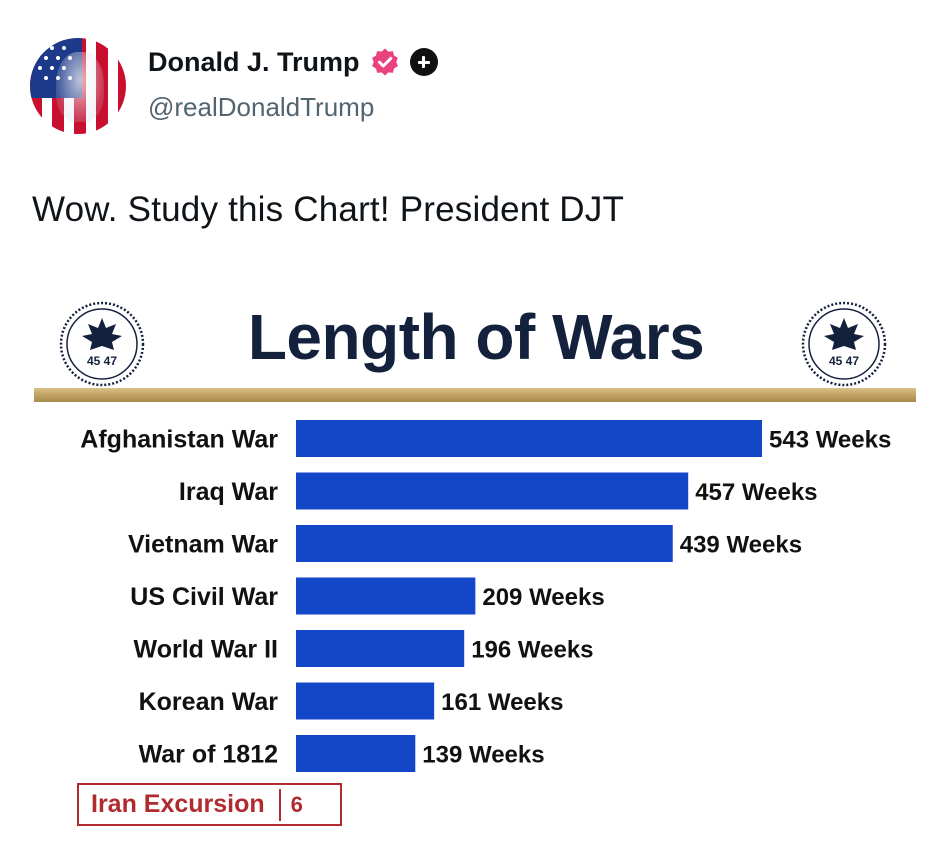 The width and height of the screenshot is (952, 847). I want to click on value-label: 209 Weeks, so click(543, 597).